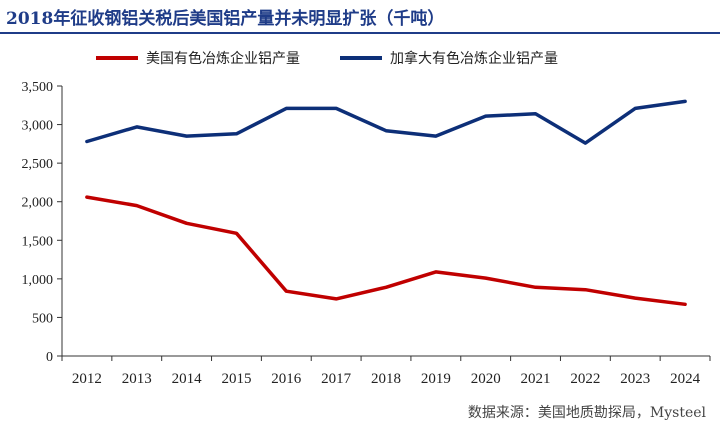 The image size is (720, 432). I want to click on y-tick-label: 1,000, so click(38, 280).